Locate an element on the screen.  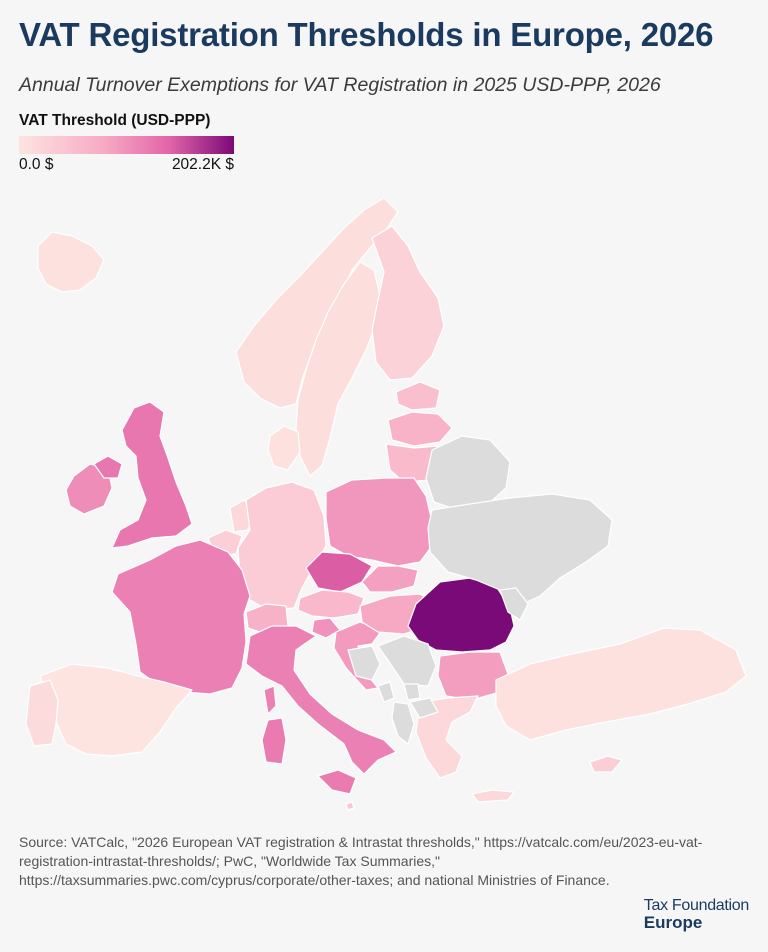
region-crete is located at coordinates (493, 796).